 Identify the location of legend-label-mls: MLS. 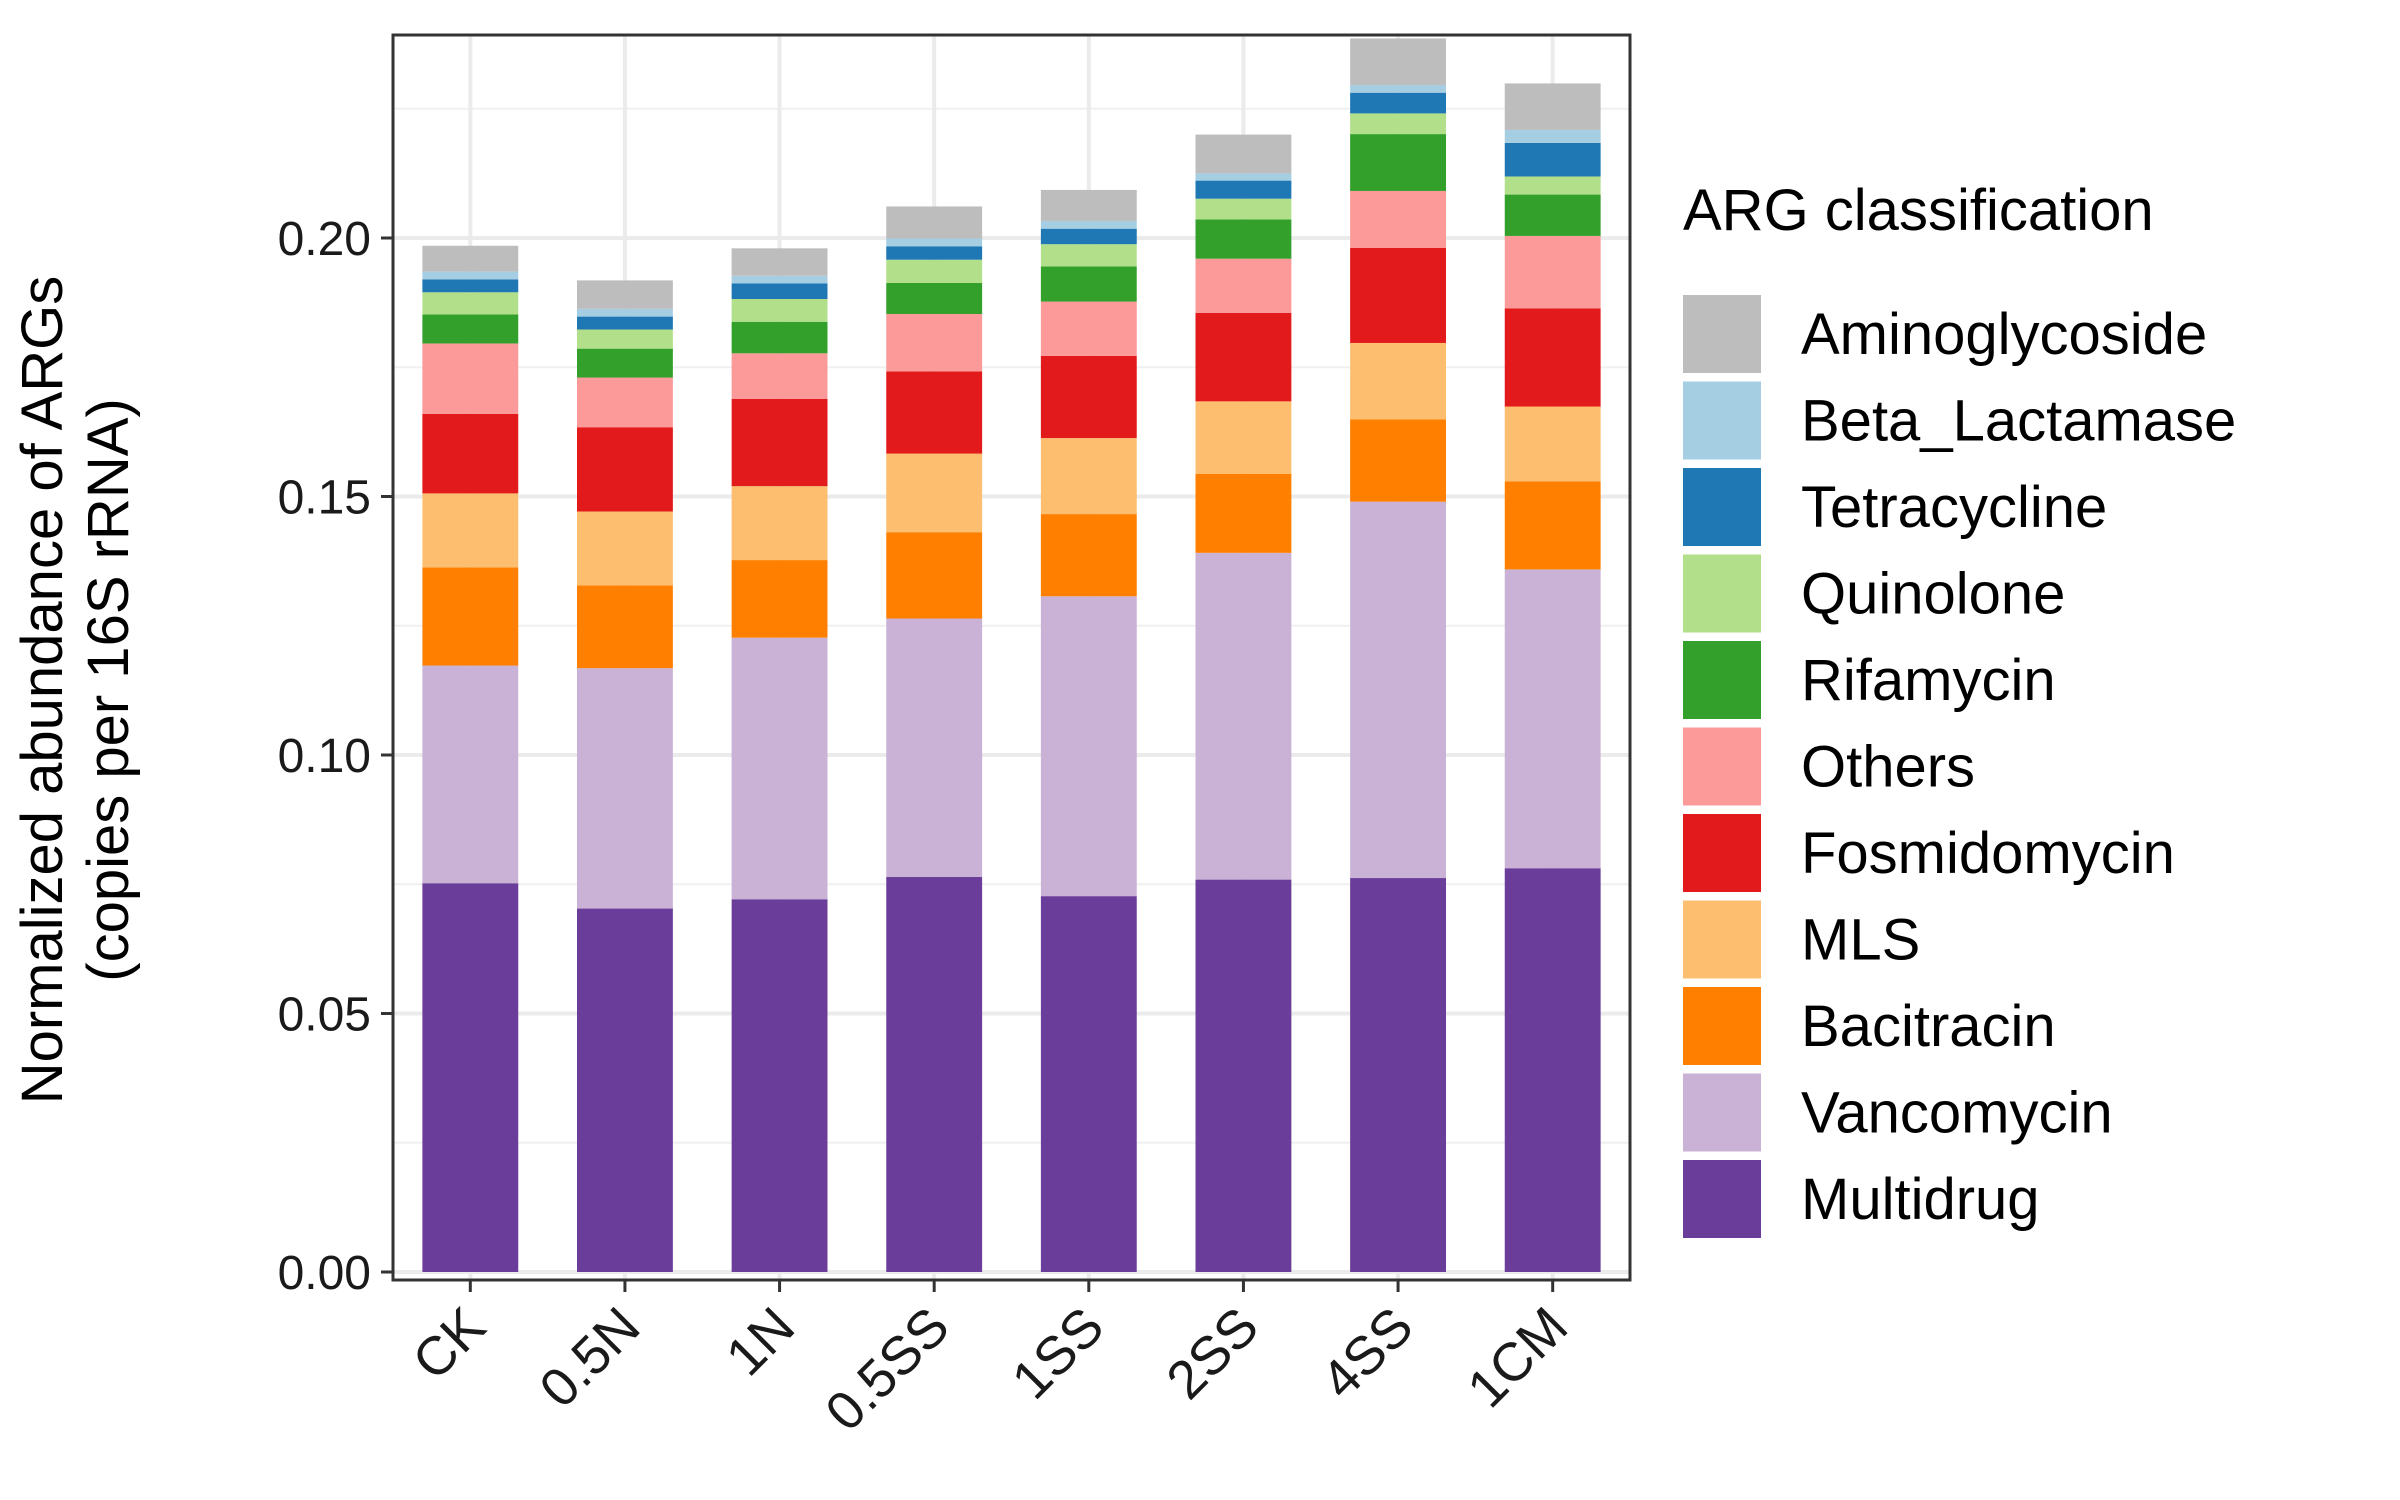
(1860, 940).